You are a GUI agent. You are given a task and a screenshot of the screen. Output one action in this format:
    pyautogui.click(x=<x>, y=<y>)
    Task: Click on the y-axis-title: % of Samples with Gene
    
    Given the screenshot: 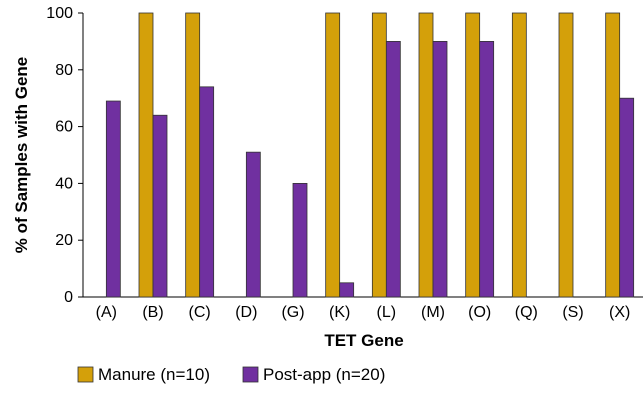 What is the action you would take?
    pyautogui.click(x=21, y=155)
    